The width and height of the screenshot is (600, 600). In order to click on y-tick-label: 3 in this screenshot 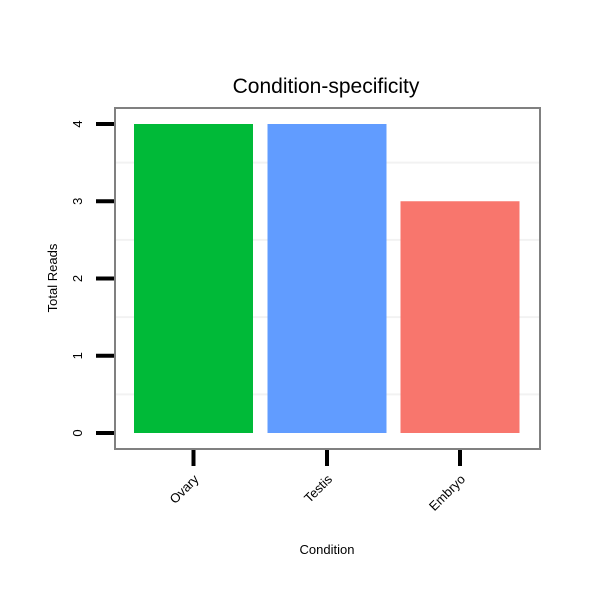, I will do `click(77, 201)`.